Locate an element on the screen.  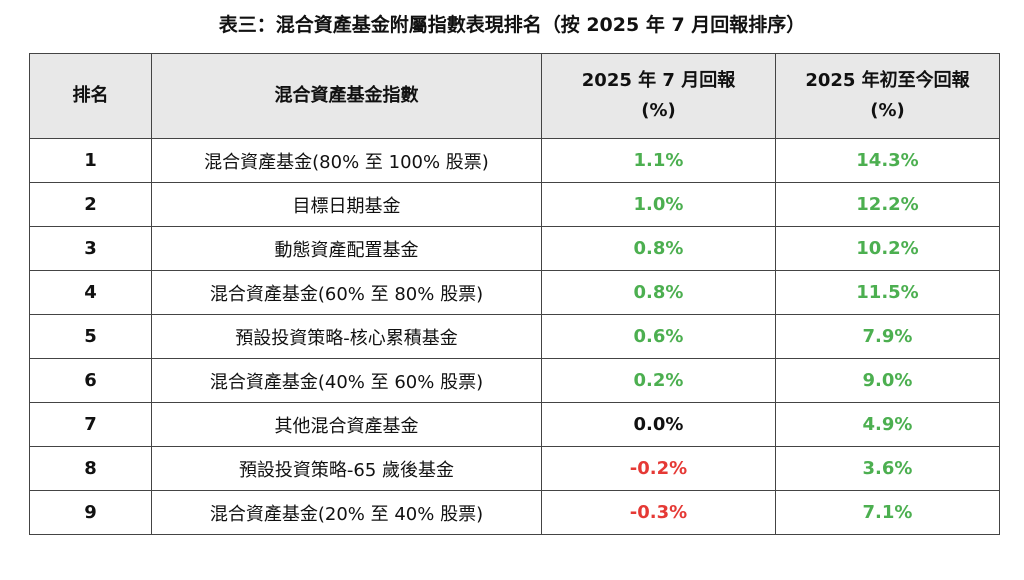
header-july-return: 2025 年 7 月回報 (%) is located at coordinates (658, 96).